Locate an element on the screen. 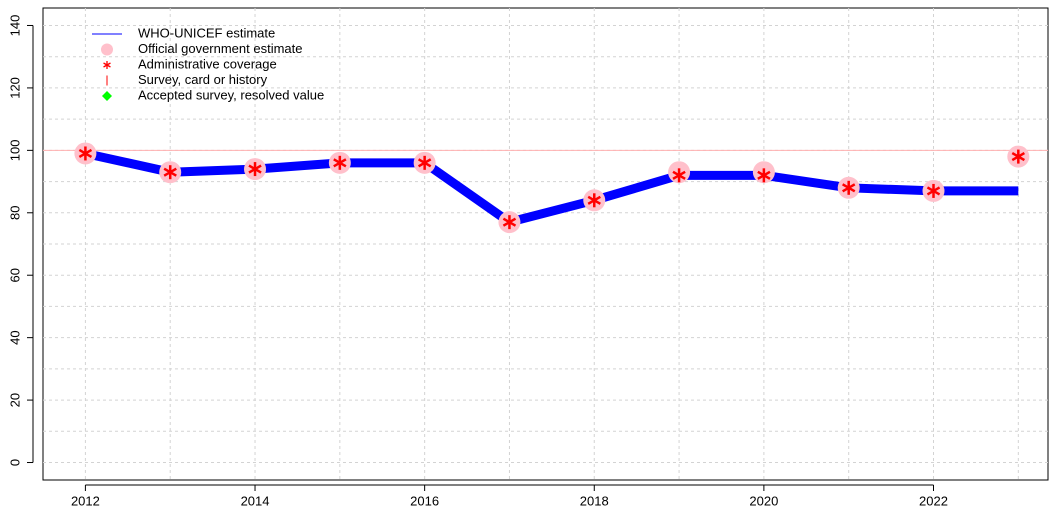 This screenshot has height=512, width=1052. x-tick-label: 2014 is located at coordinates (255, 500).